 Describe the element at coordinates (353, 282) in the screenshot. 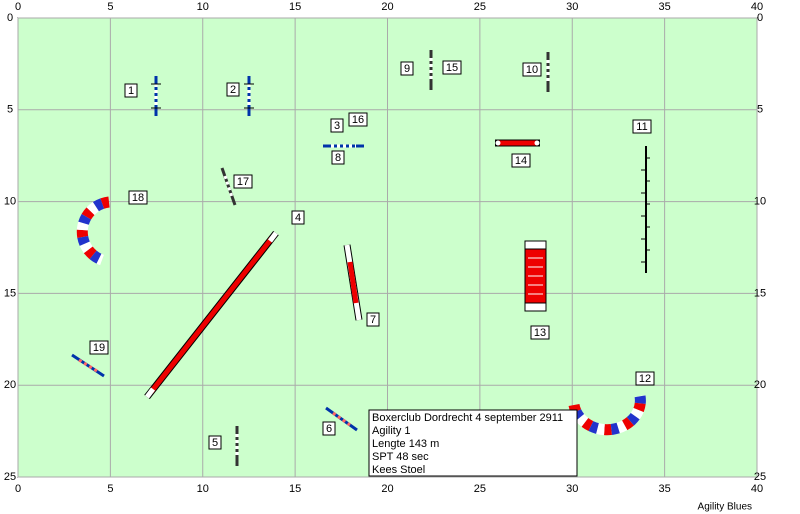

I see `seesaw` at that location.